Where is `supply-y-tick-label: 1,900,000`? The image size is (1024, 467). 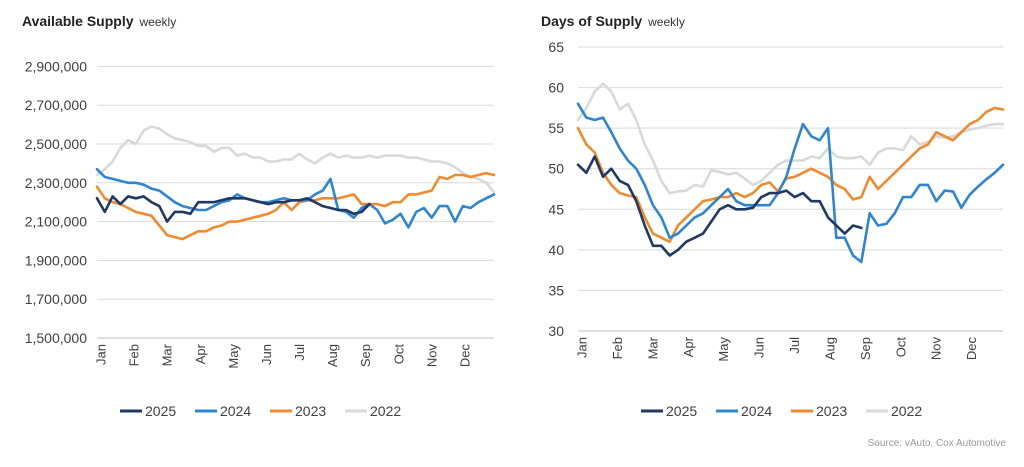
supply-y-tick-label: 1,900,000 is located at coordinates (56, 260).